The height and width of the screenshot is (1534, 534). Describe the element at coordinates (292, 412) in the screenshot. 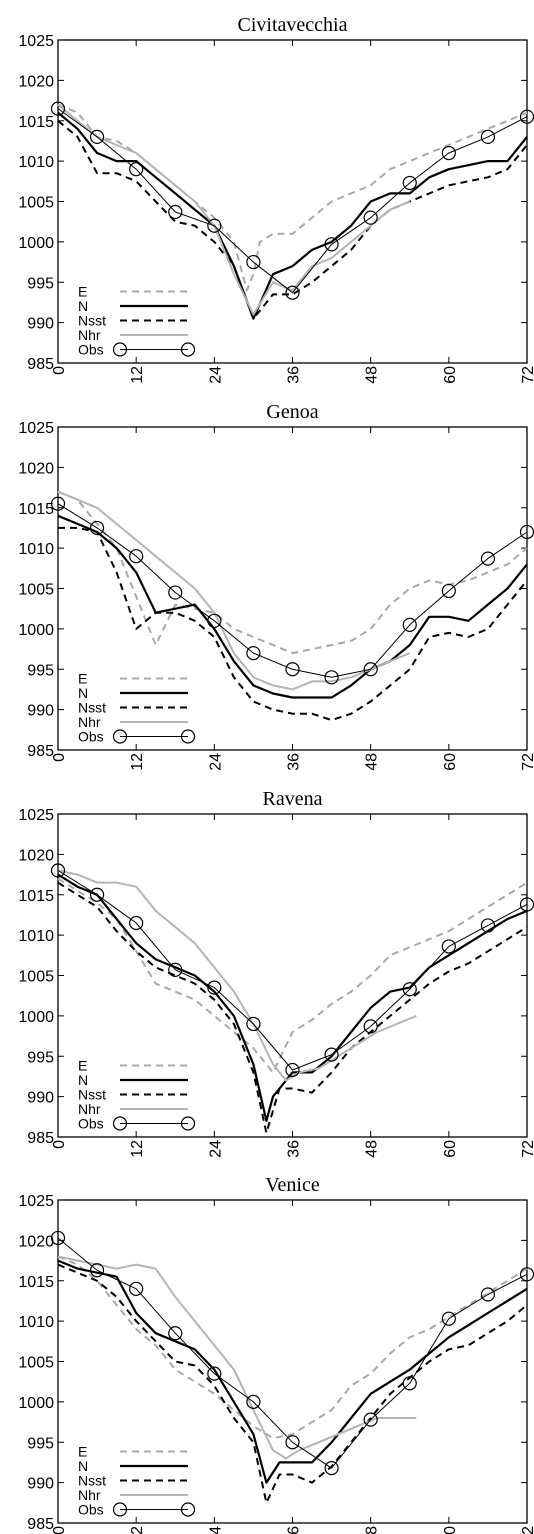

I see `chart-title: Genoa` at that location.